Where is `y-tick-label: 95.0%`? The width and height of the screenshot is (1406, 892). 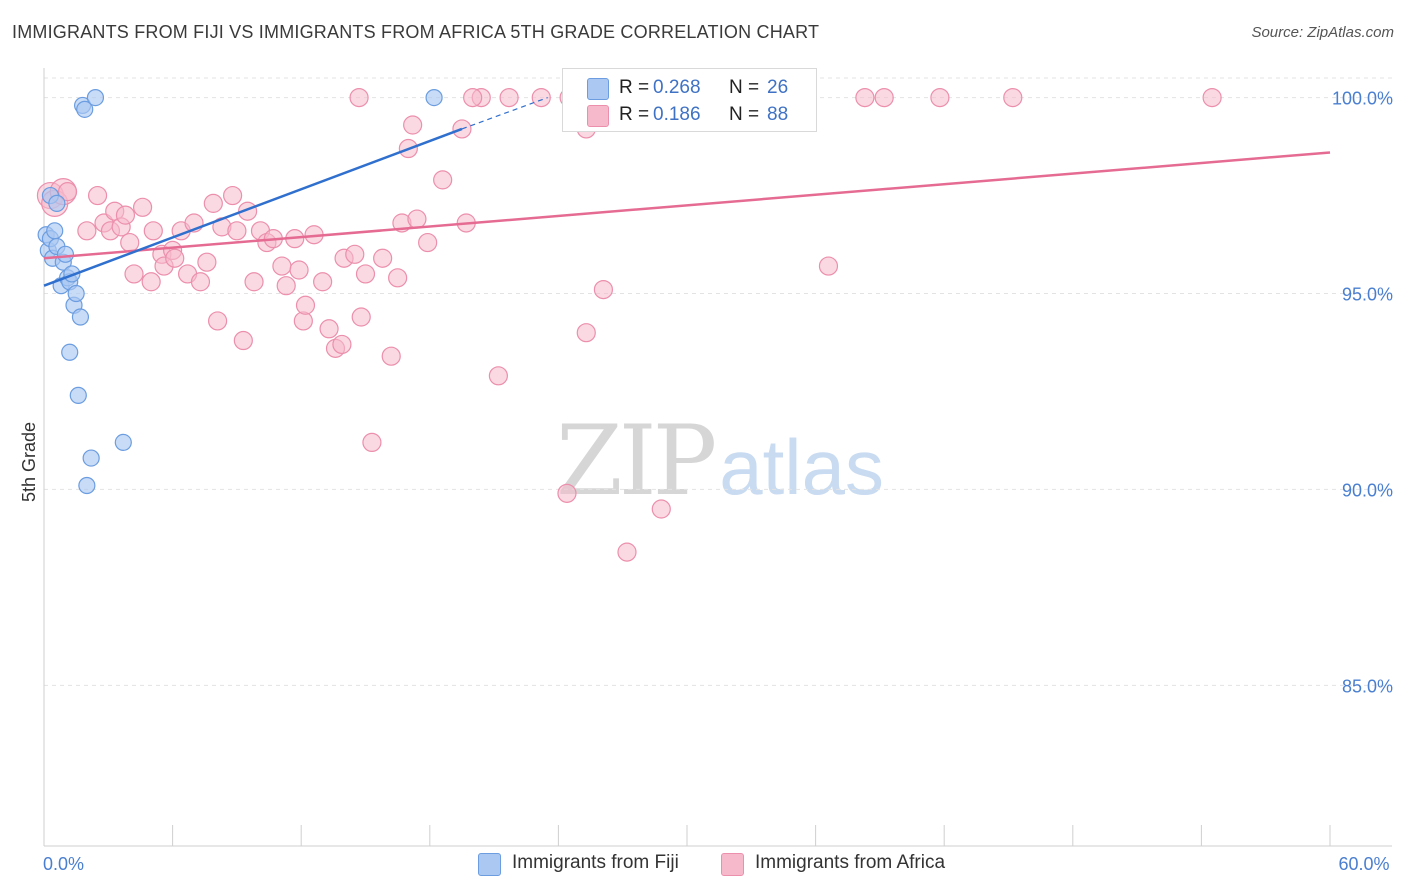 y-tick-label: 95.0% is located at coordinates (1367, 295).